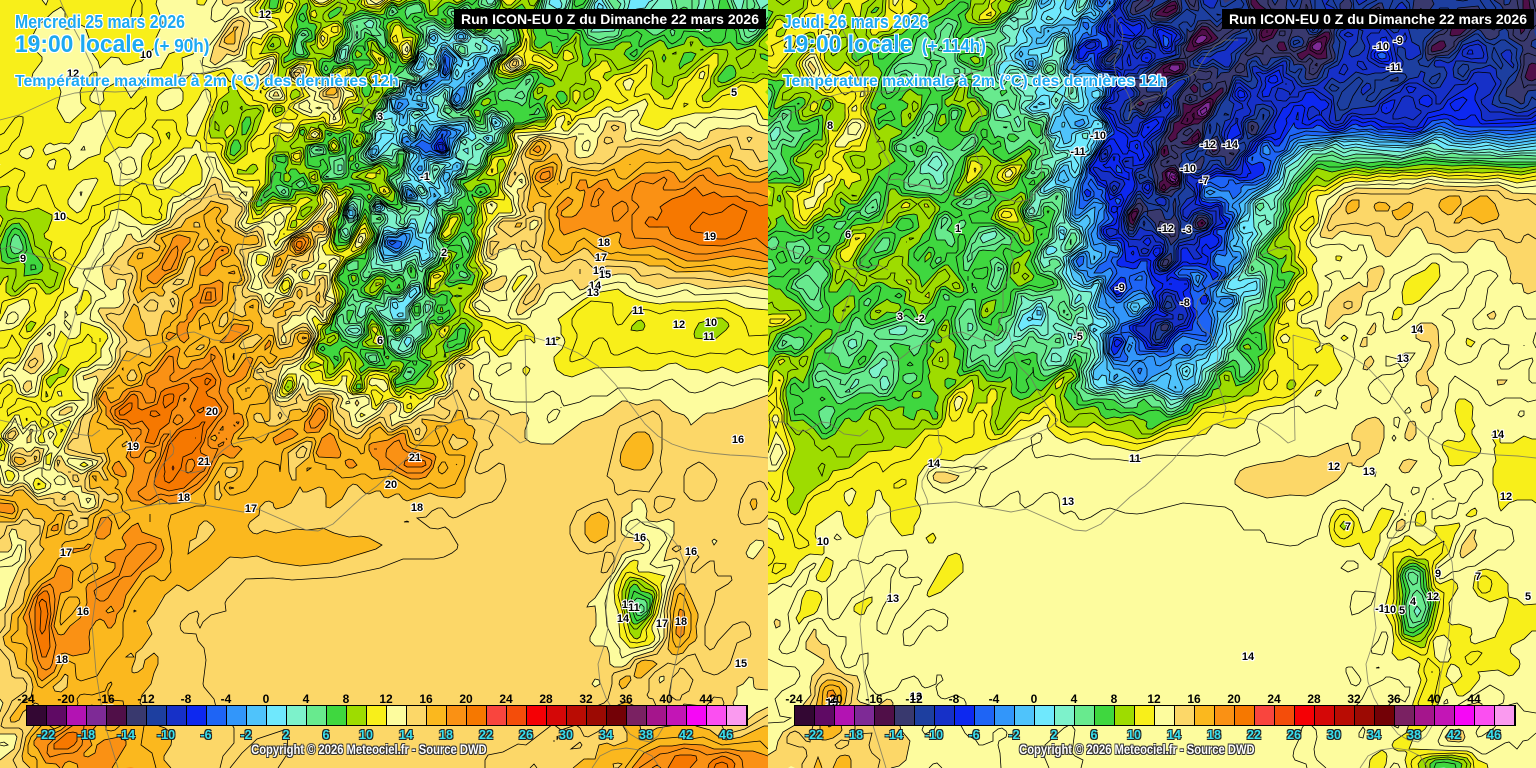 This screenshot has width=1536, height=768. What do you see at coordinates (1413, 602) in the screenshot?
I see `svg-text: 4` at bounding box center [1413, 602].